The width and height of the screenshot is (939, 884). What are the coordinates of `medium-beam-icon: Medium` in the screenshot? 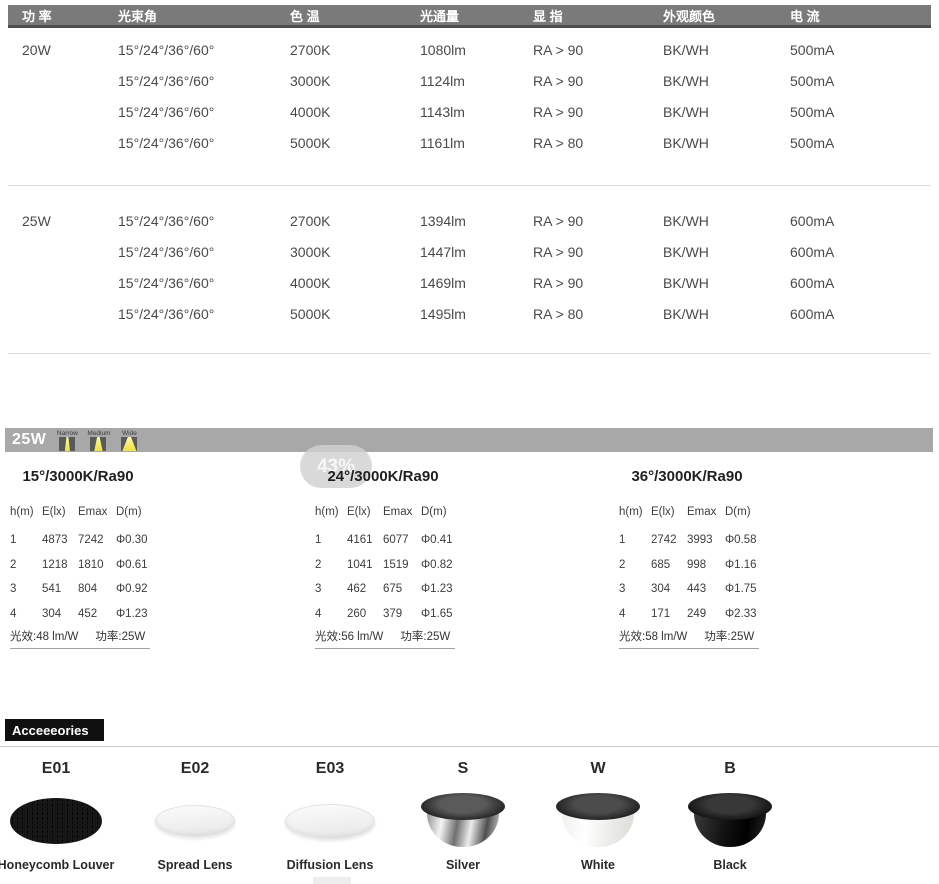 It's located at (99, 440).